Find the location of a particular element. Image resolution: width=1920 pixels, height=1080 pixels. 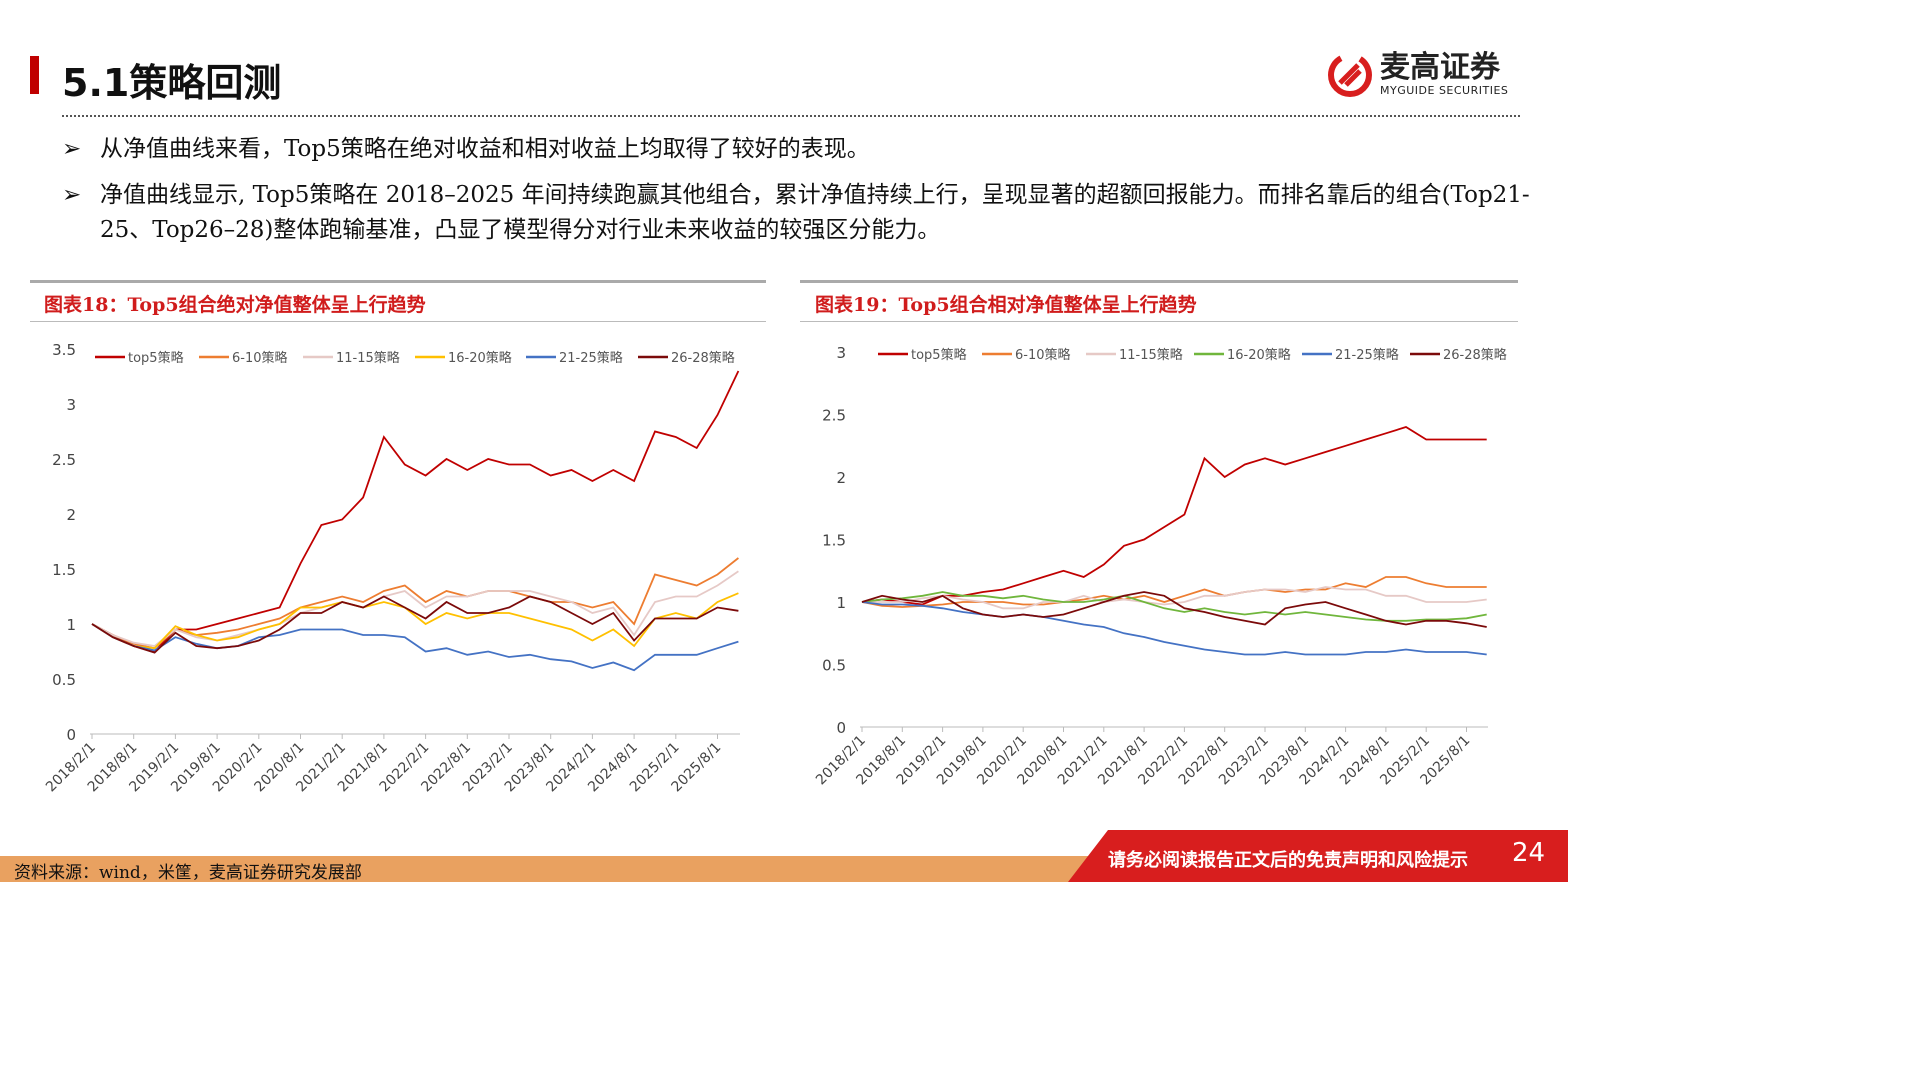

title-accent-bar is located at coordinates (34, 75).